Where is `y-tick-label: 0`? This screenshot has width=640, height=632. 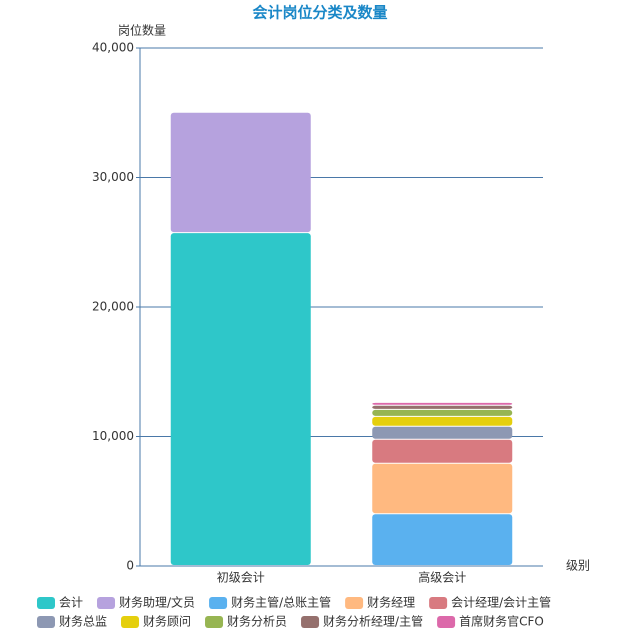
y-tick-label: 0 is located at coordinates (130, 566).